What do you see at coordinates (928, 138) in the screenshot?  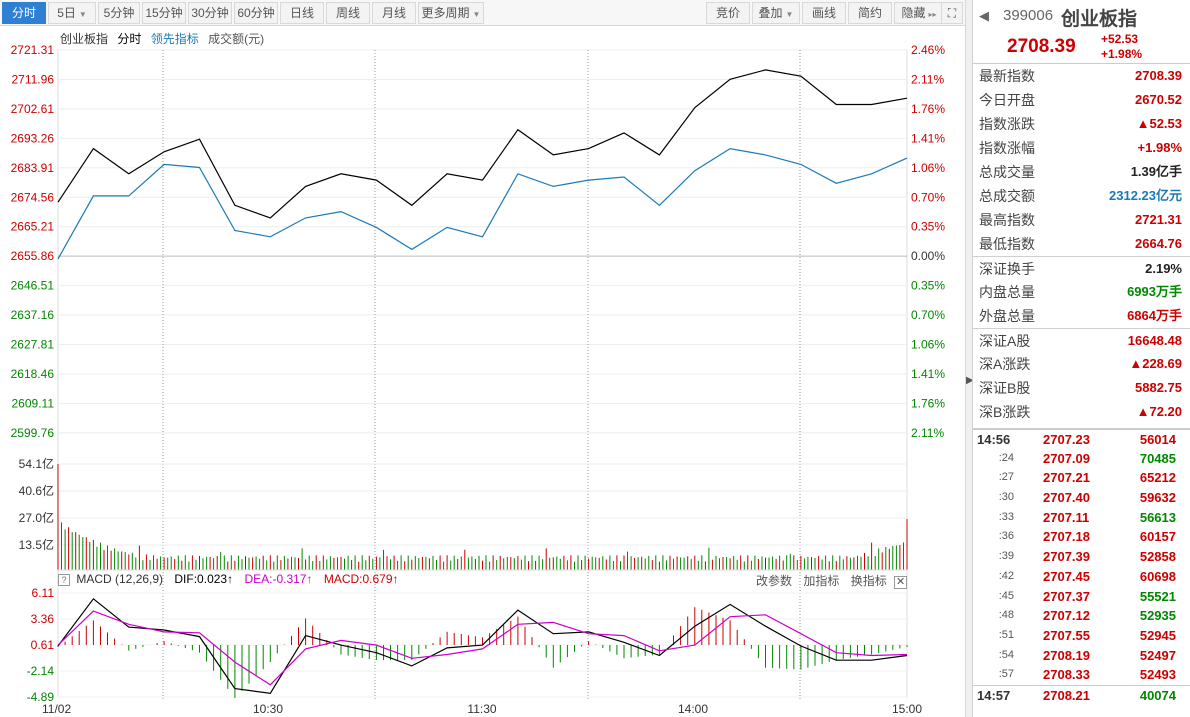 I see `pct-tick-label: 1.41%` at bounding box center [928, 138].